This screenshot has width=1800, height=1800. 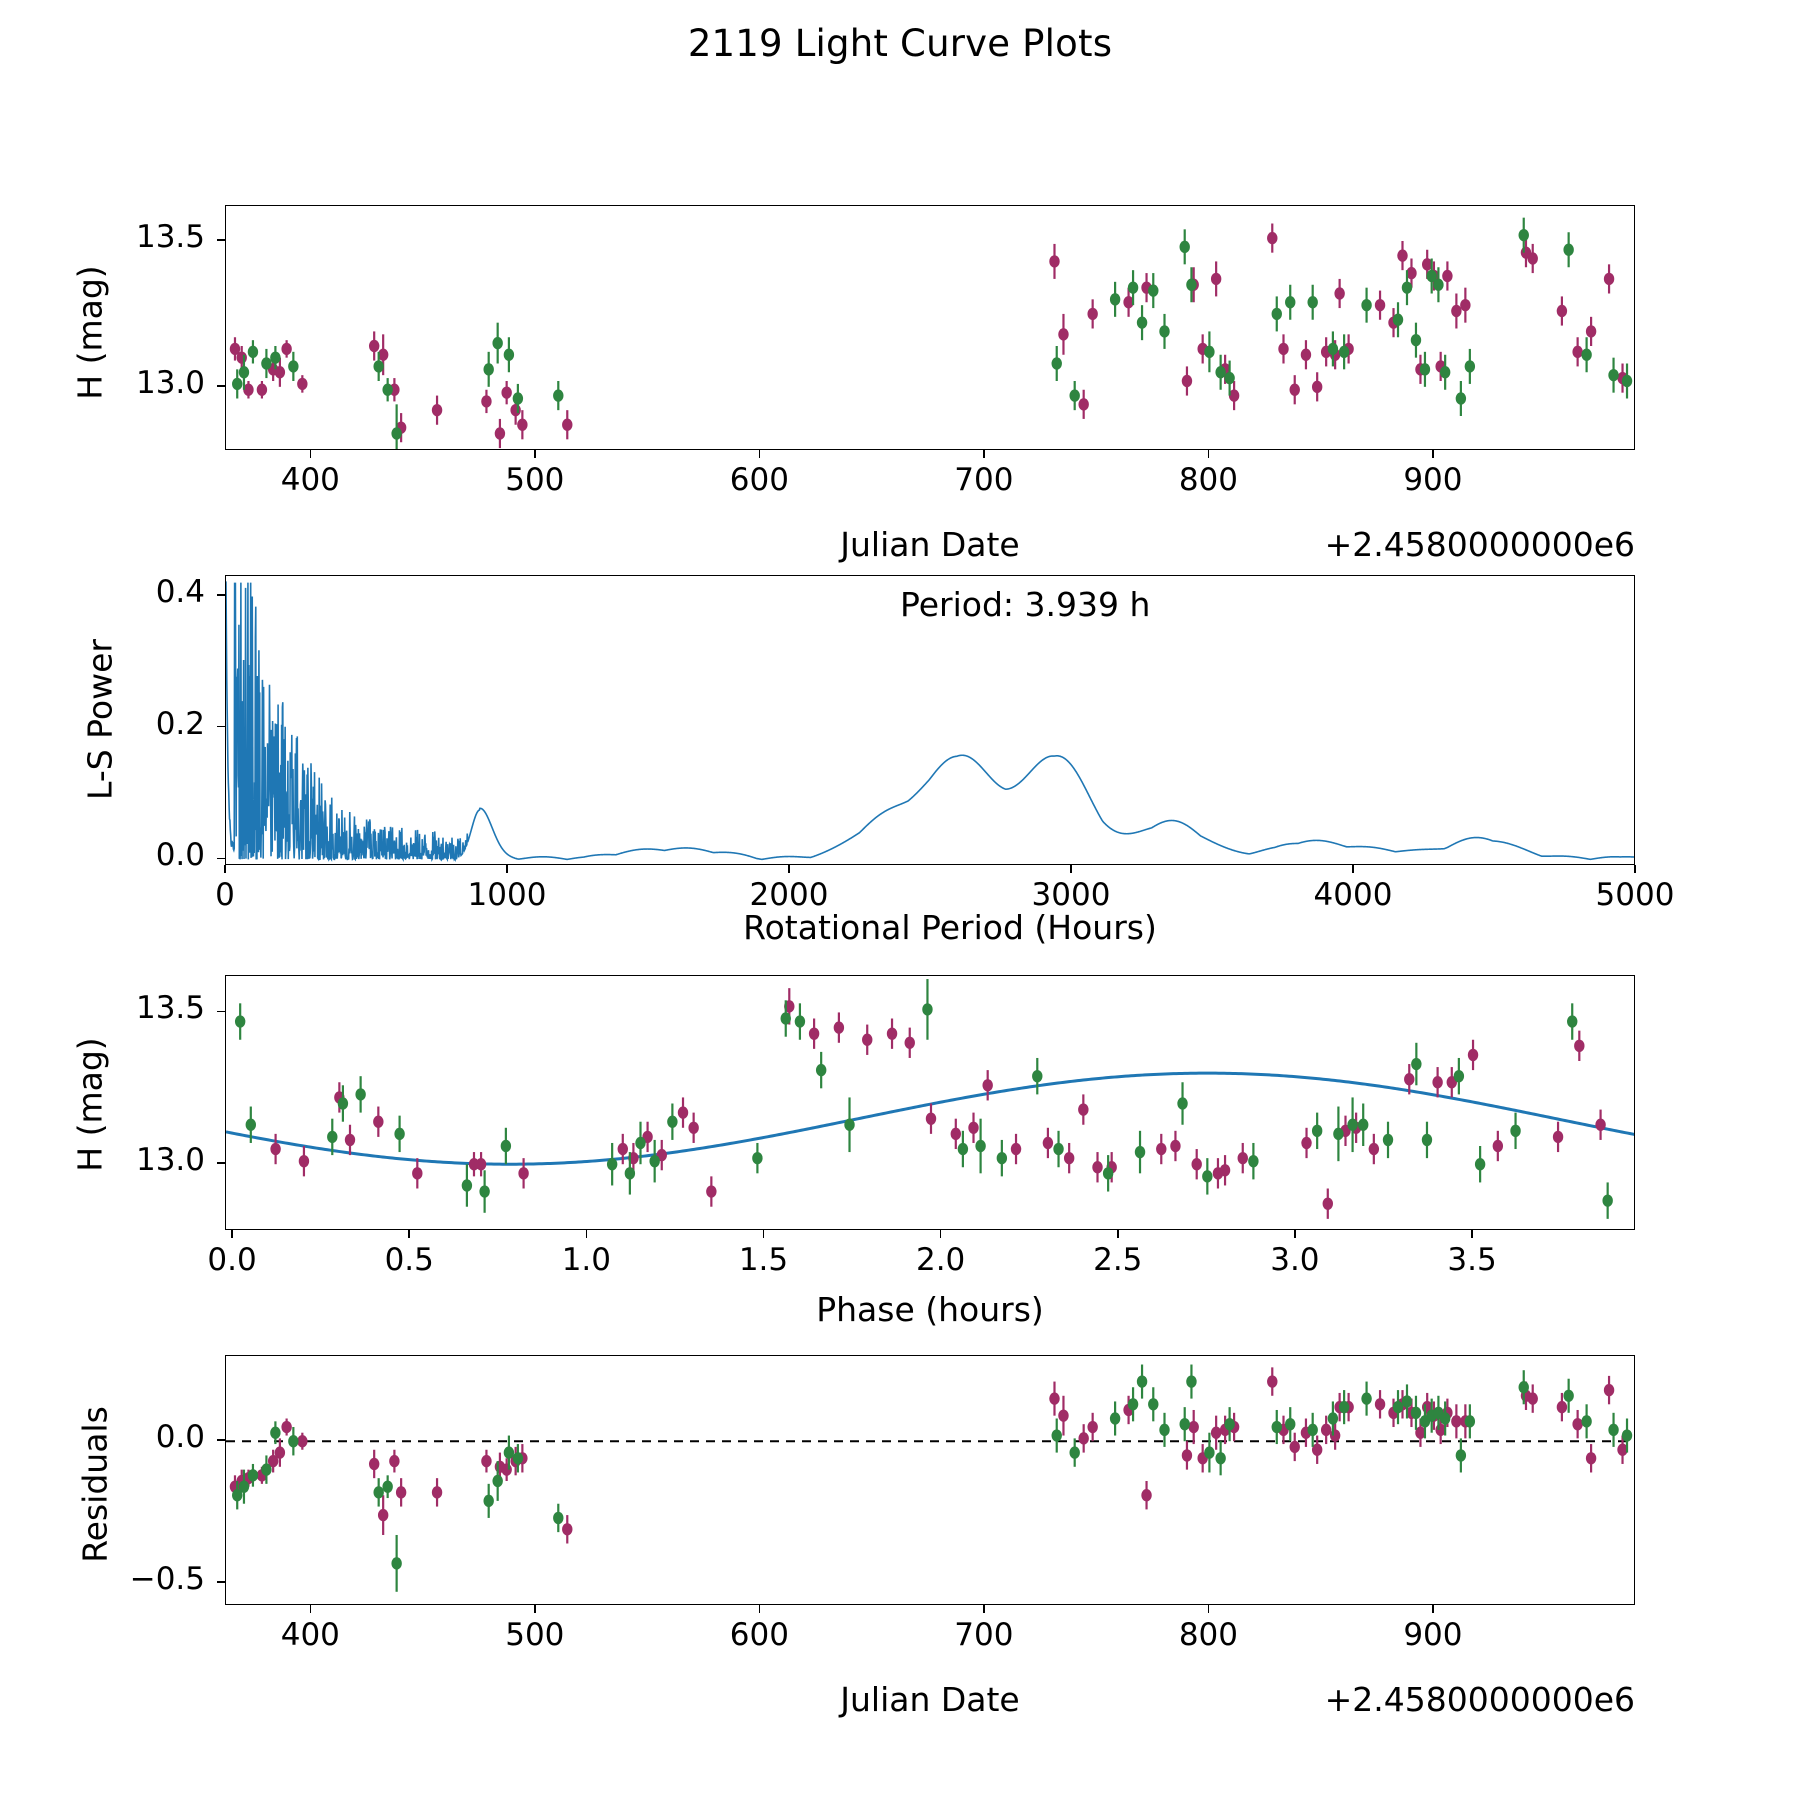 I want to click on y-tick-label: 13.0, so click(x=170, y=382).